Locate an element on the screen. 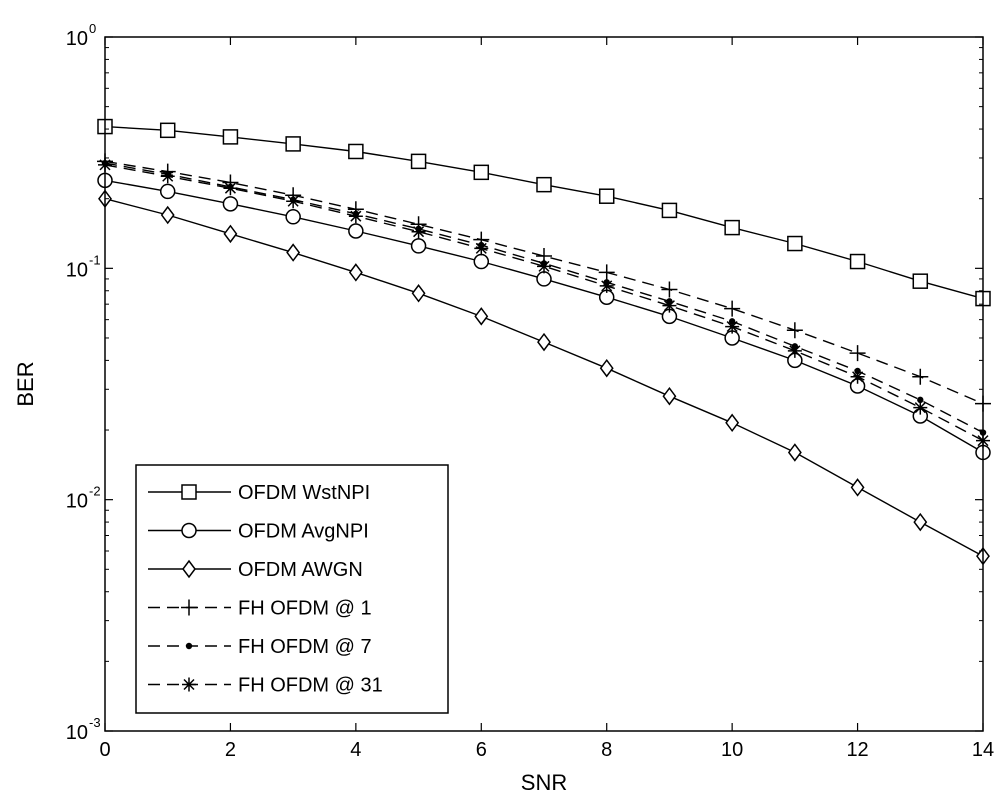 The height and width of the screenshot is (806, 1000). legend-entry: OFDM AvgNPI is located at coordinates (258, 532).